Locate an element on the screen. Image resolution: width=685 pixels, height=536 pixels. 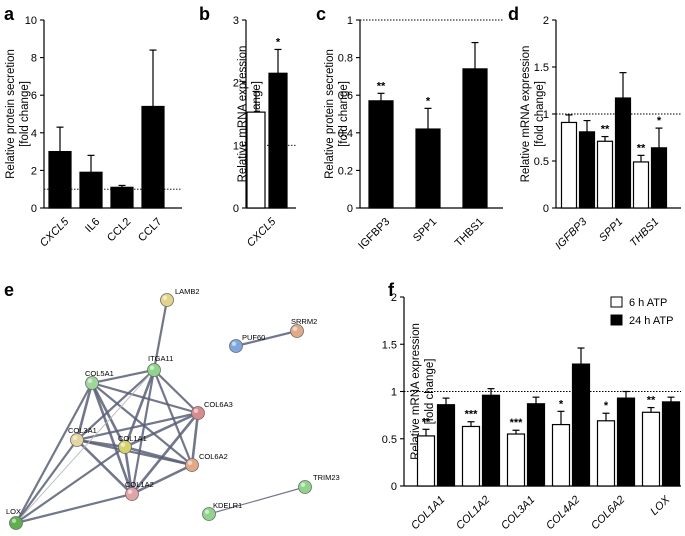
y-tick-label: 0.8 is located at coordinates (345, 59).